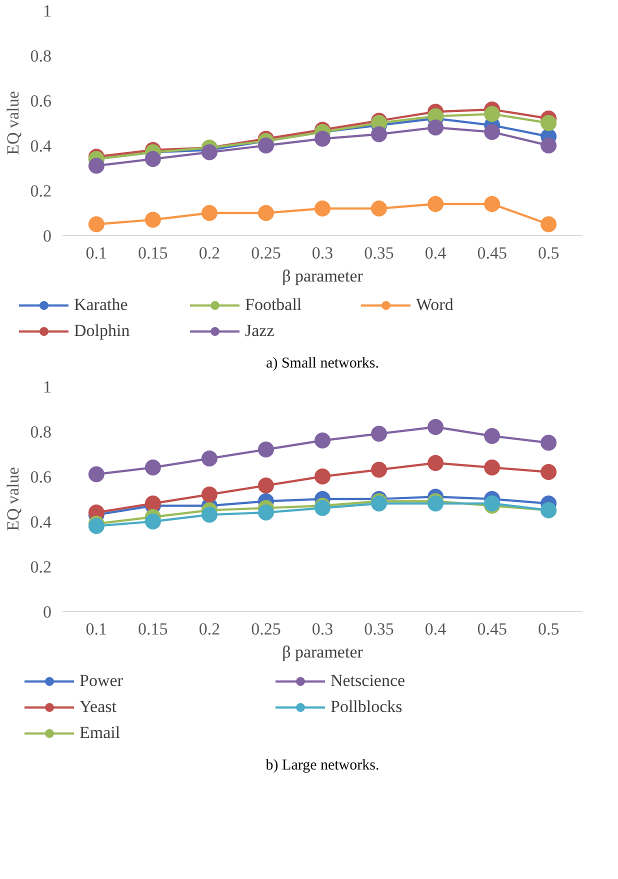 This screenshot has height=879, width=618. I want to click on legend-label: Netscience, so click(368, 681).